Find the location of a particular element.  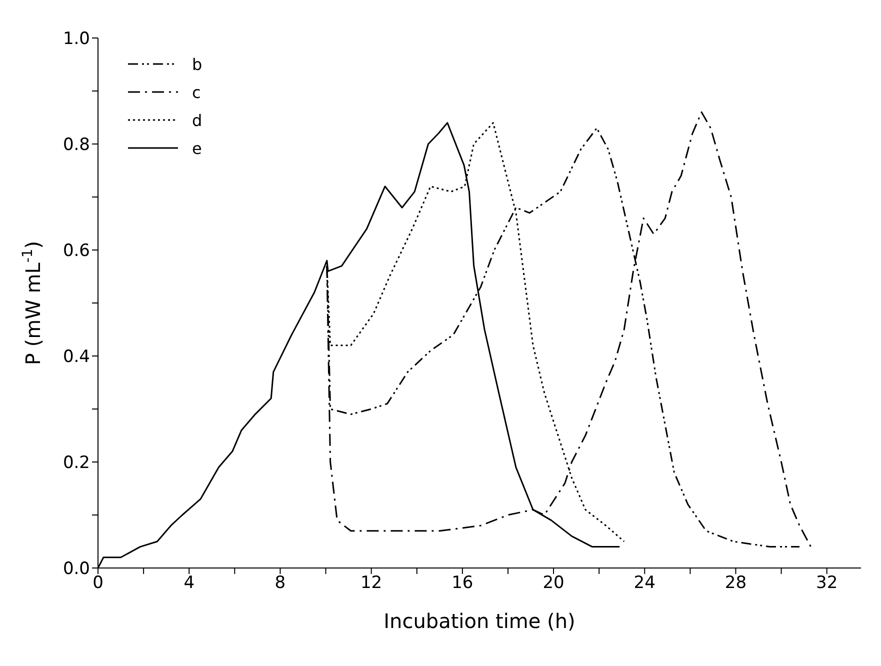

y-tick-label: 0.4 is located at coordinates (76, 357).